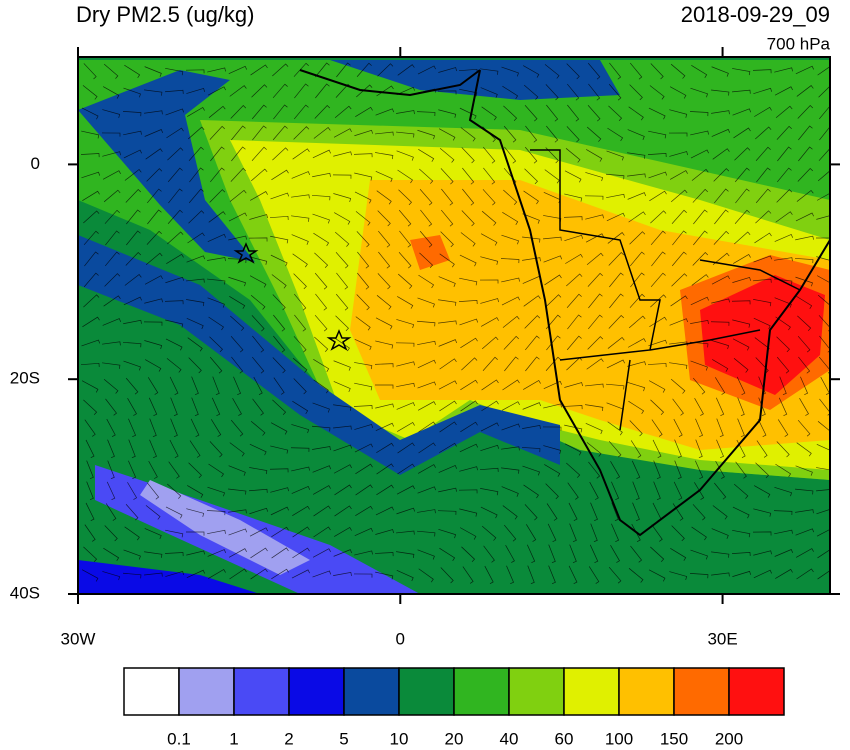  I want to click on colorbar-label: 100, so click(619, 738).